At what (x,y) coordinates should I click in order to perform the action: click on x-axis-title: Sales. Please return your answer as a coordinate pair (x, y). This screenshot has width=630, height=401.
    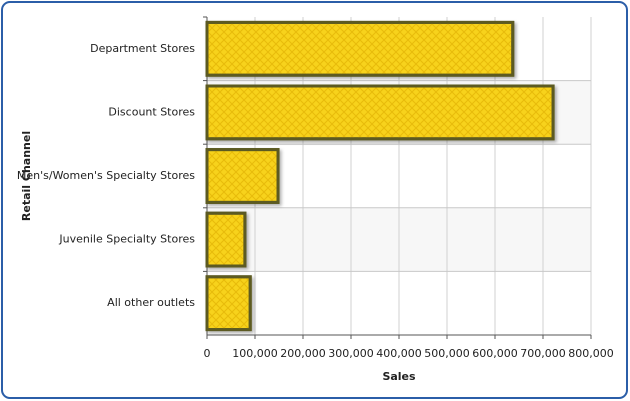
    Looking at the image, I should click on (399, 376).